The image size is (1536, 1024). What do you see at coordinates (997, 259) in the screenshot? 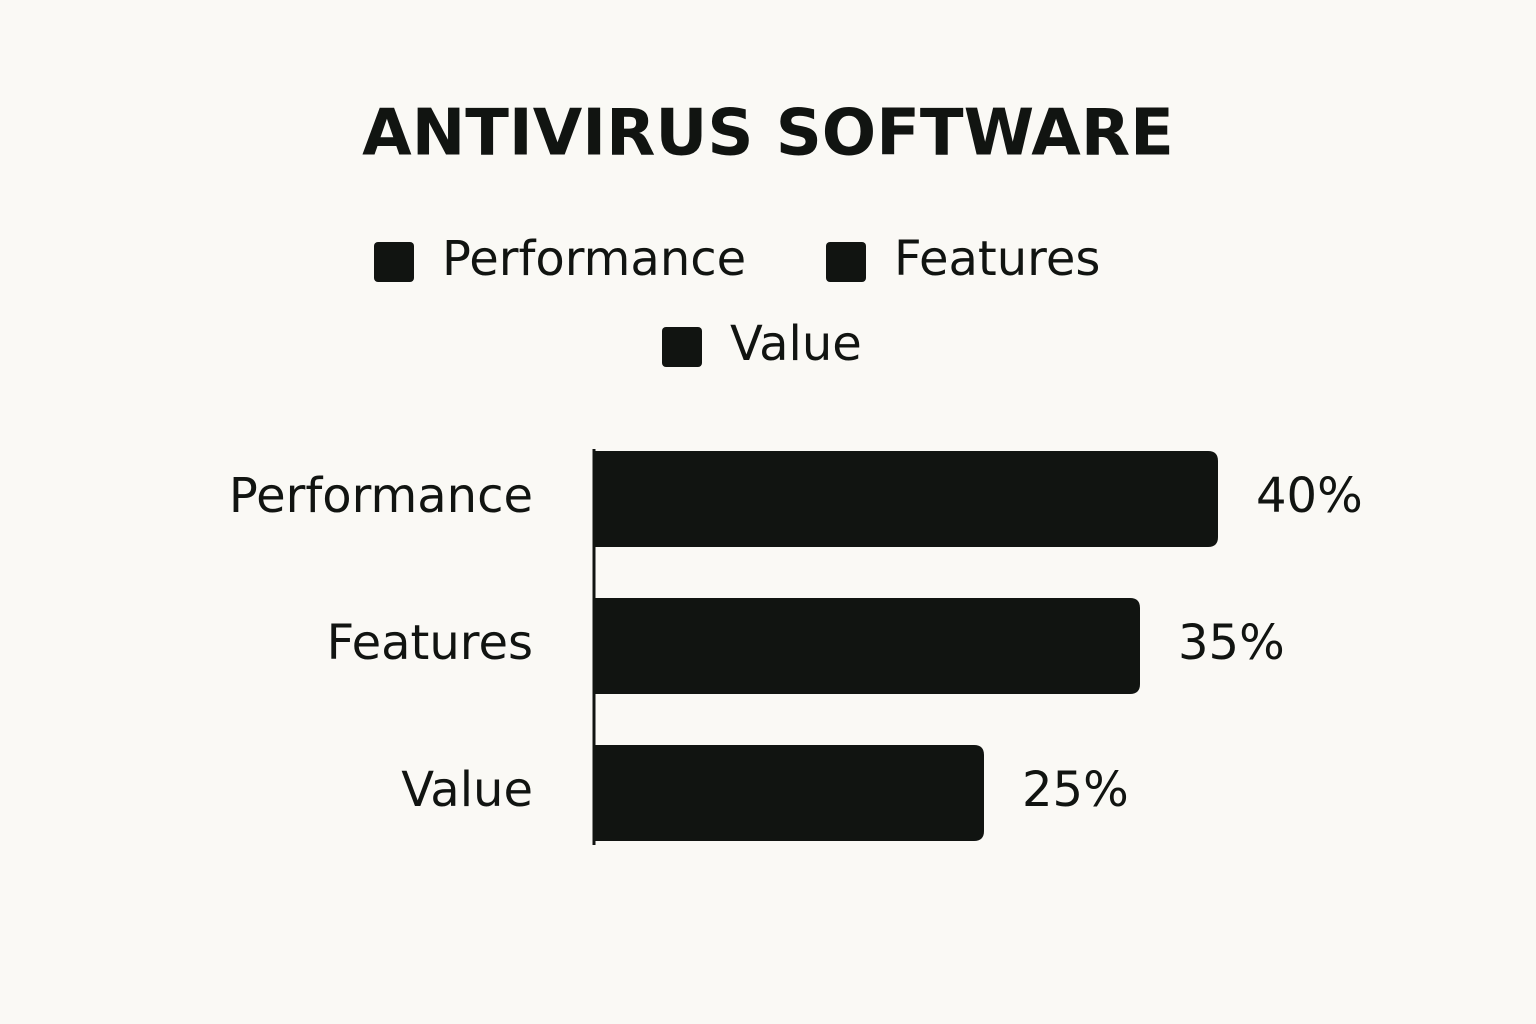
I see `legend-label: Features` at bounding box center [997, 259].